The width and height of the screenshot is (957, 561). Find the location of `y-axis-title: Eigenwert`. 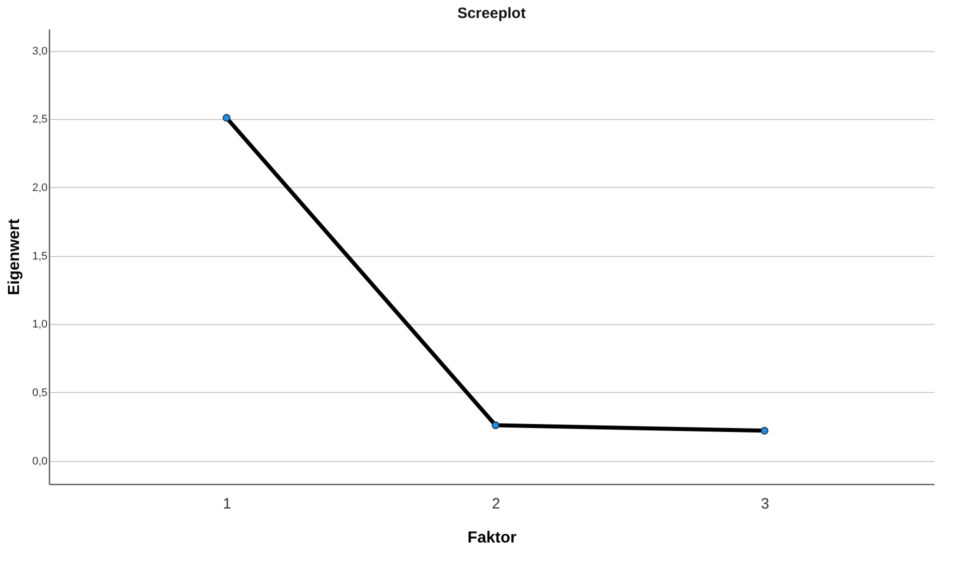

y-axis-title: Eigenwert is located at coordinates (15, 257).